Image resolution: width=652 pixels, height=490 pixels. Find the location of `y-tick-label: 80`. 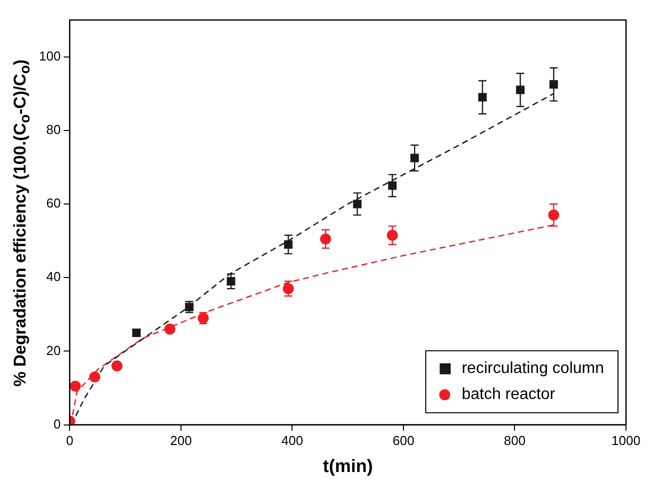

y-tick-label: 80 is located at coordinates (53, 129).